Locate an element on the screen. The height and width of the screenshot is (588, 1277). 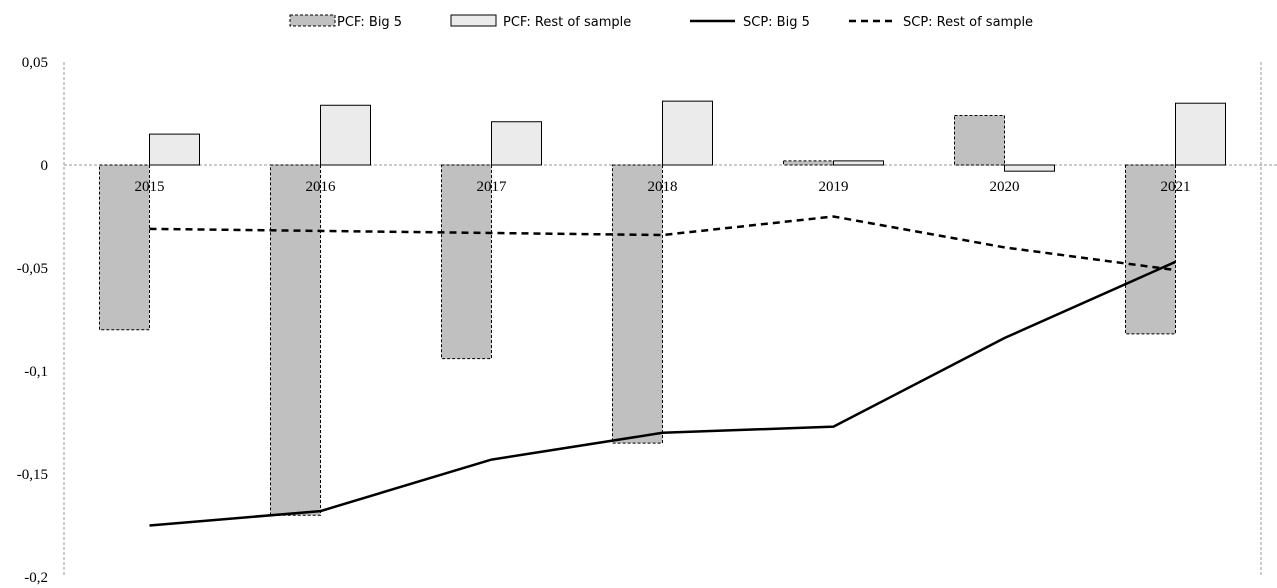
y-tick-label: 0 is located at coordinates (45, 166).